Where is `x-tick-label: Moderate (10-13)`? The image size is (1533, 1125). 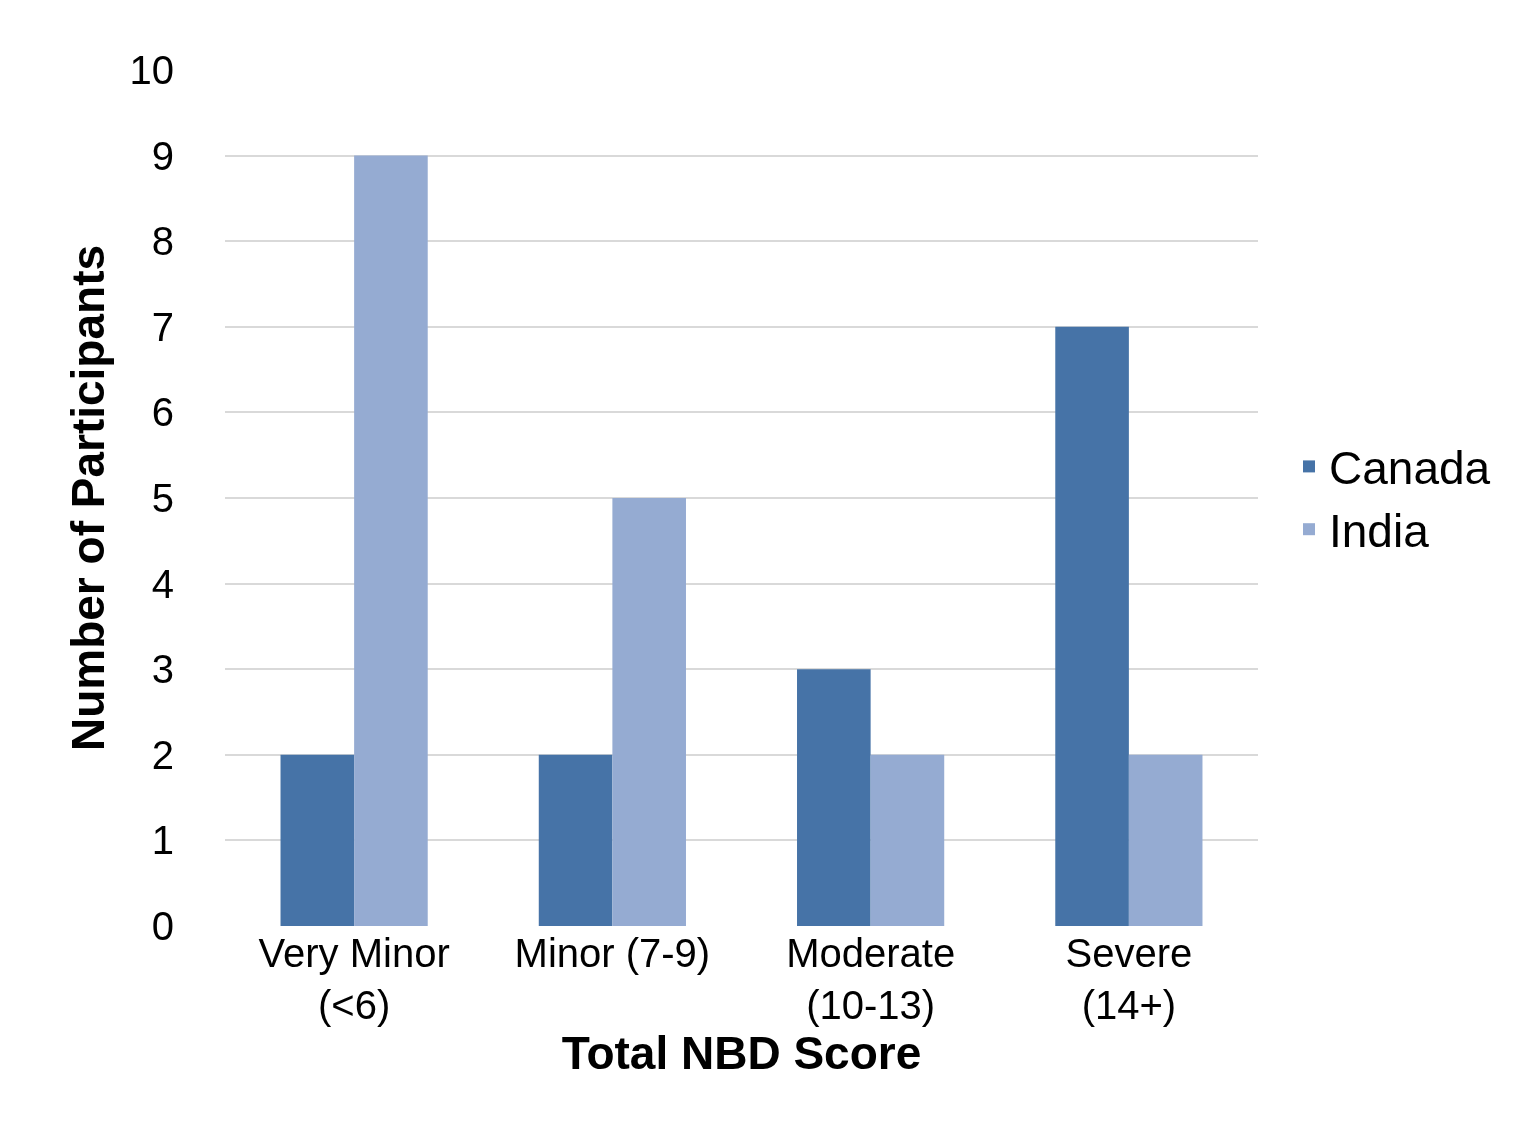
x-tick-label: Moderate (10-13) is located at coordinates (871, 979).